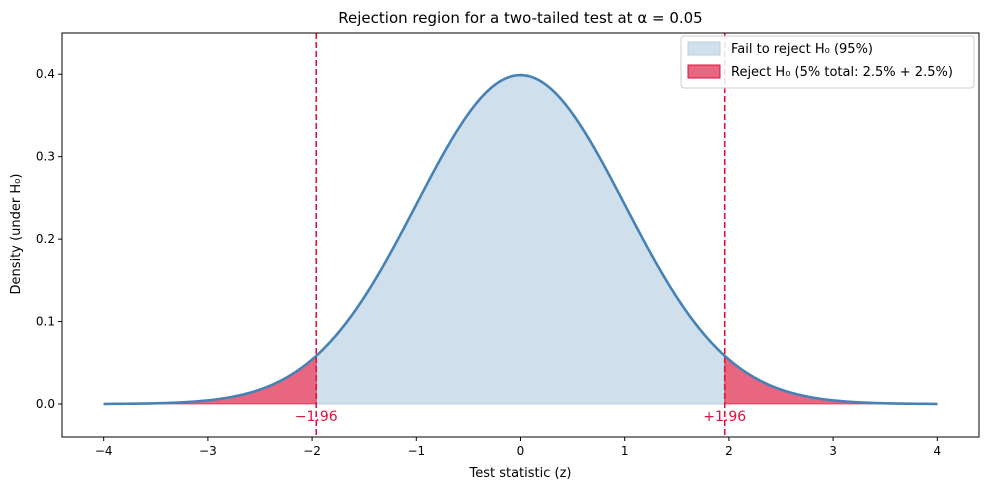  What do you see at coordinates (416, 451) in the screenshot?
I see `x-tick-label: −1` at bounding box center [416, 451].